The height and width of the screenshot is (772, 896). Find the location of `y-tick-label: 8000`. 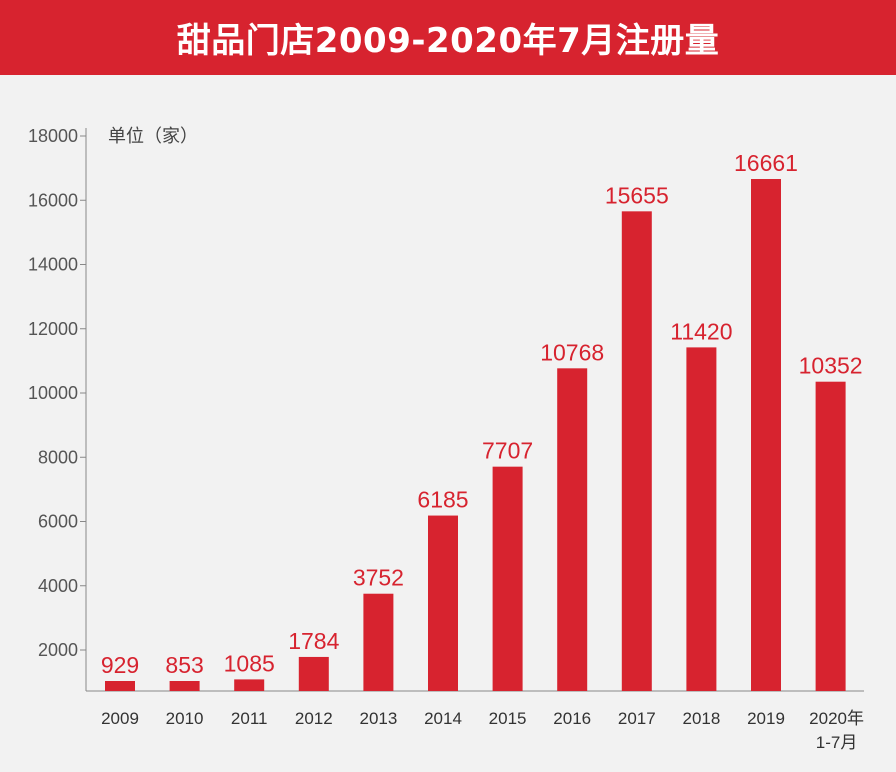

y-tick-label: 8000 is located at coordinates (58, 457).